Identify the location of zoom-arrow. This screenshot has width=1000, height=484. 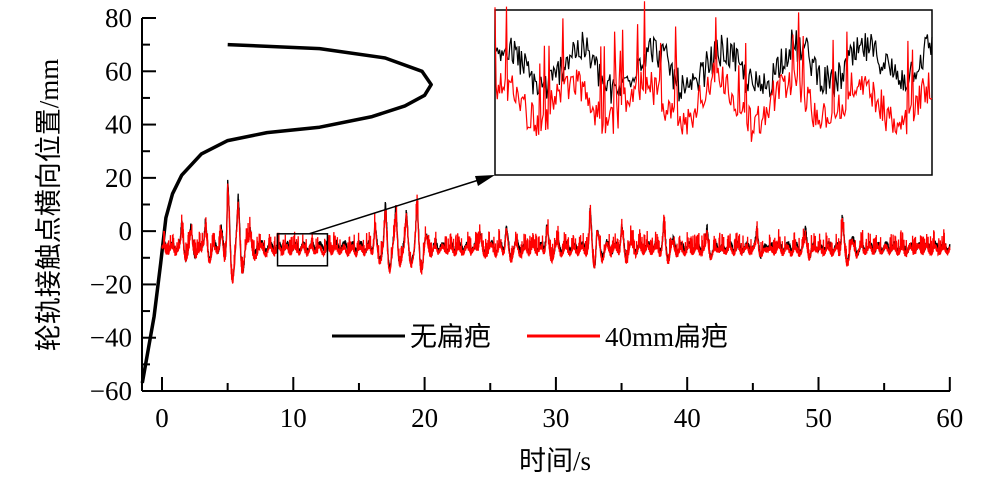
(397, 206).